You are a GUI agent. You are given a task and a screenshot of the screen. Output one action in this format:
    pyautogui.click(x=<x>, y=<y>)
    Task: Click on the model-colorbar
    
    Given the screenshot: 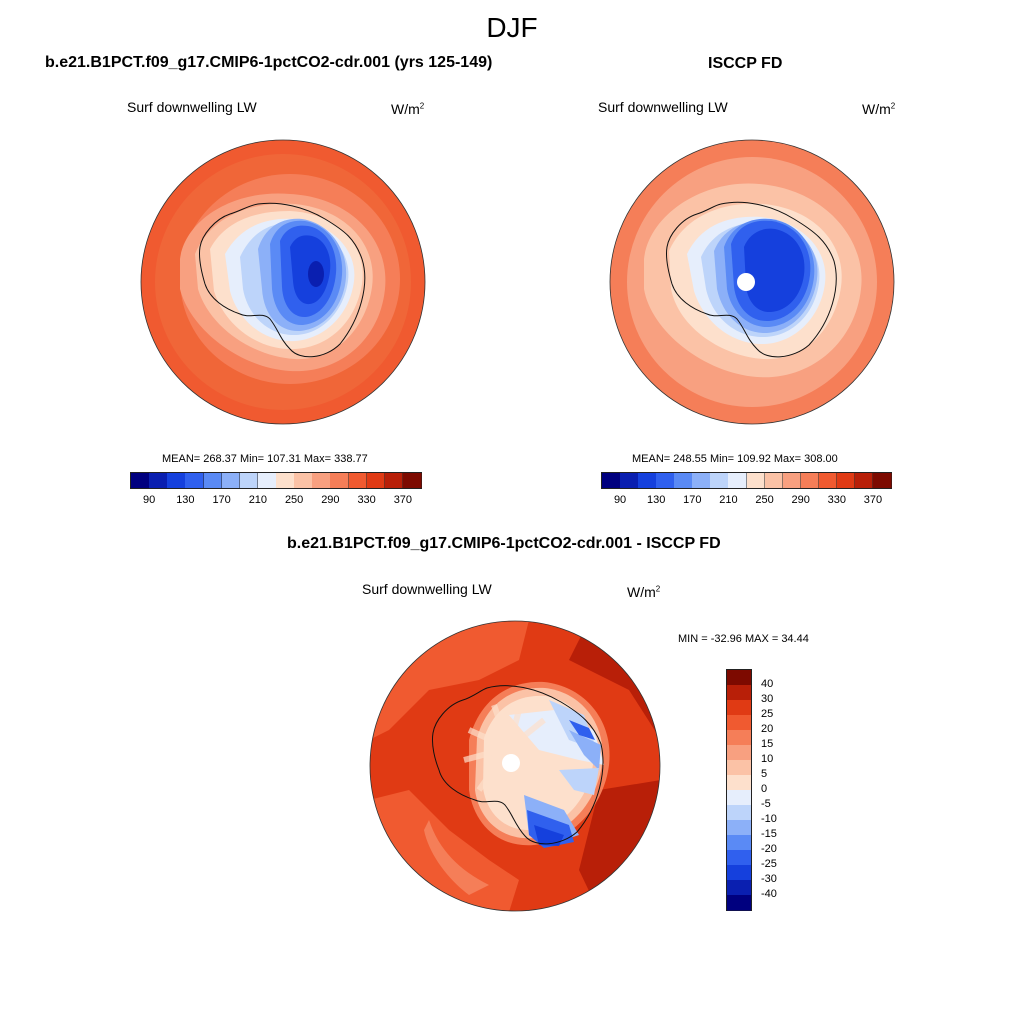 What is the action you would take?
    pyautogui.click(x=276, y=480)
    